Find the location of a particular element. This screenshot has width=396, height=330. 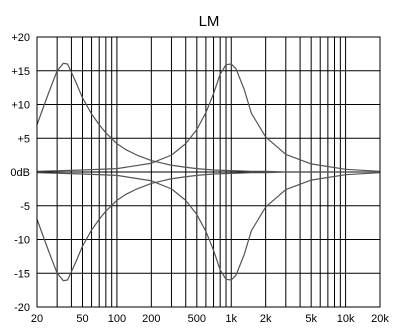

x-tick-labels: 20 50 100 200 500 1k 2k 5k 10k 20k is located at coordinates (210, 319).